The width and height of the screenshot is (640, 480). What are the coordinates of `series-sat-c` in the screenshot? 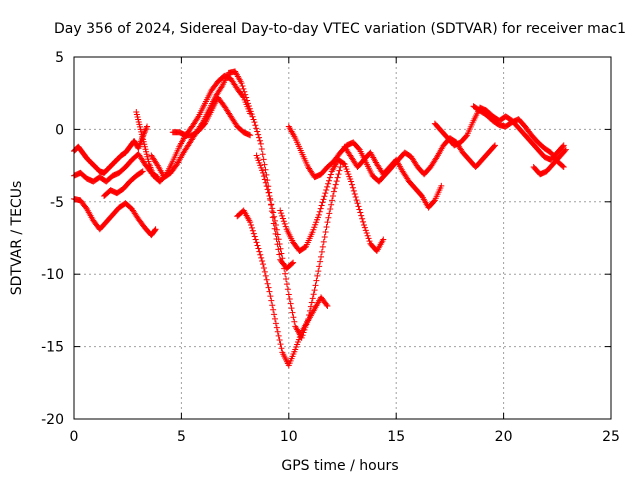 It's located at (115, 217).